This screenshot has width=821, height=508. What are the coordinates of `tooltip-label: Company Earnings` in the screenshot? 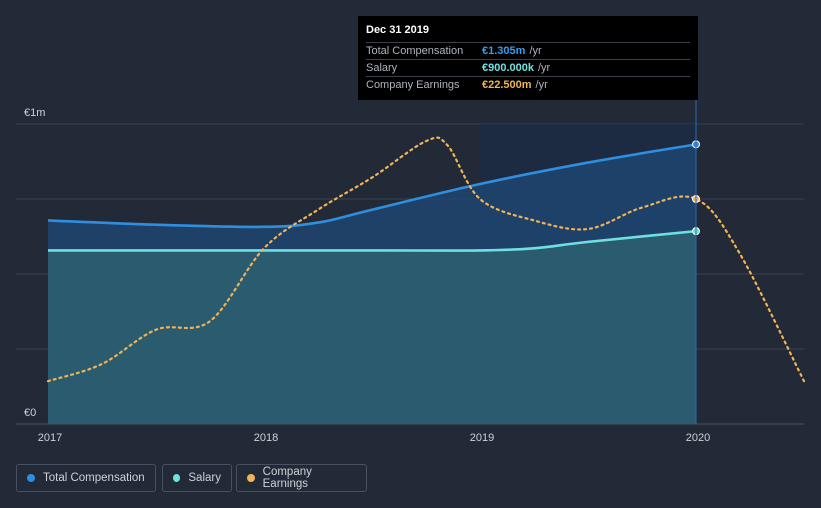 It's located at (413, 85).